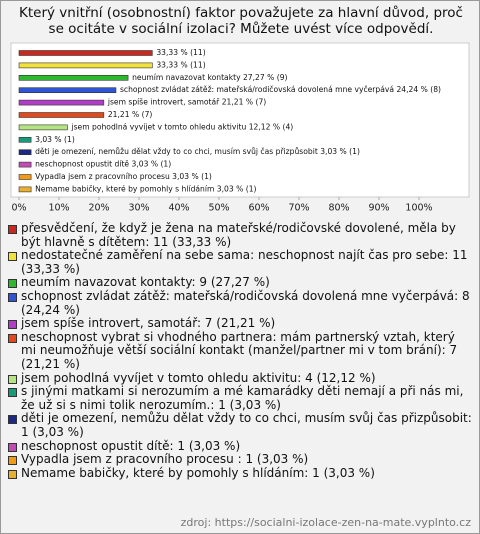 Image resolution: width=480 pixels, height=534 pixels. Describe the element at coordinates (58, 208) in the screenshot. I see `x-tick-label: 10%` at that location.